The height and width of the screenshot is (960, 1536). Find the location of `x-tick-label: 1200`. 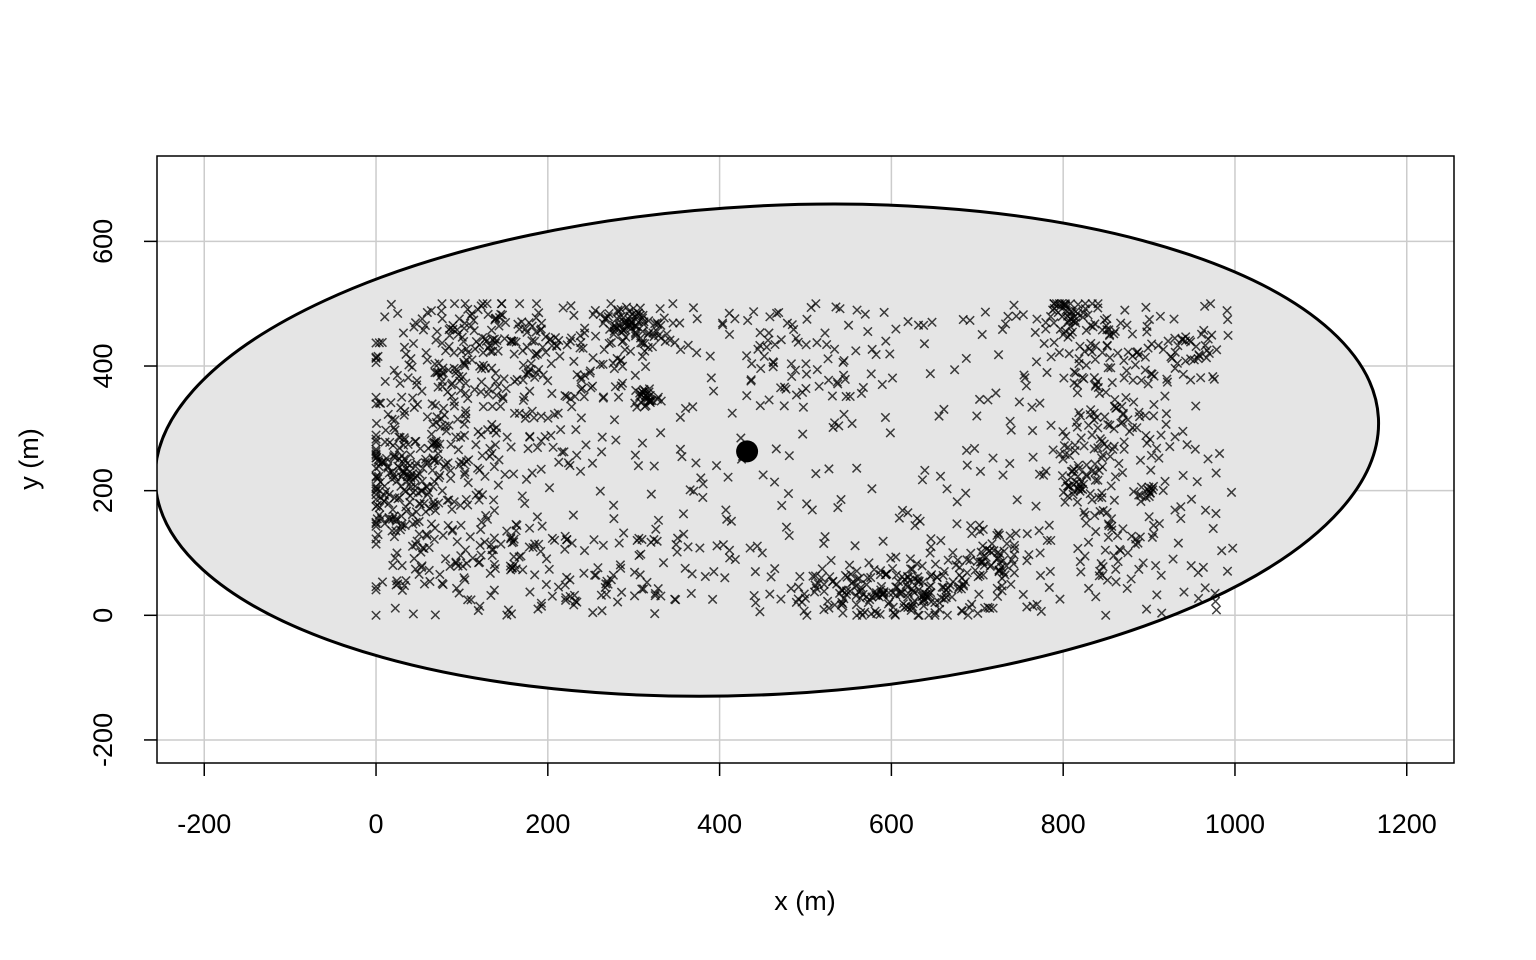

x-tick-label: 1200 is located at coordinates (1407, 824).